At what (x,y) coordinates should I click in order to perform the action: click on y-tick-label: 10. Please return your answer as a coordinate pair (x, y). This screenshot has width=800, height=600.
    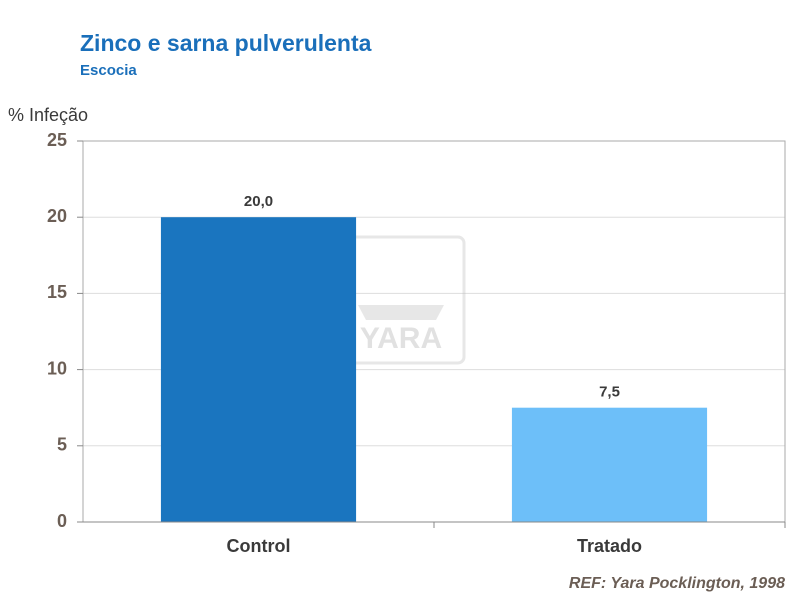
    Looking at the image, I should click on (57, 368).